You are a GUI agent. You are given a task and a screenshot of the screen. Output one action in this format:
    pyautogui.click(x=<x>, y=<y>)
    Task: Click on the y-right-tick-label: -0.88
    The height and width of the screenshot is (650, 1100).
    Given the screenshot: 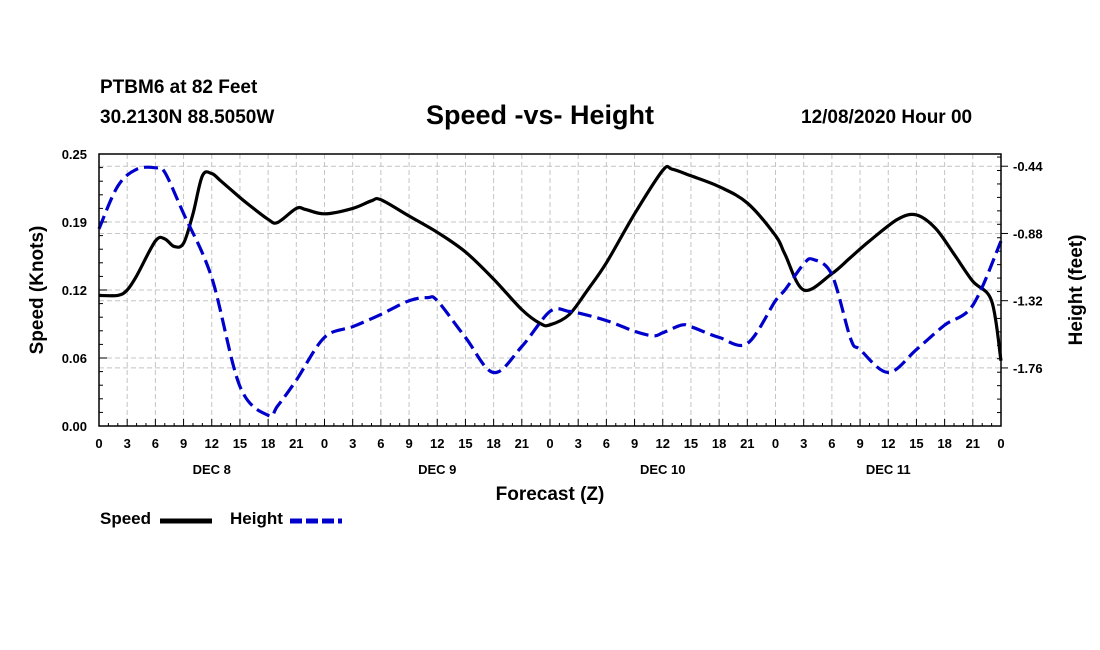 What is the action you would take?
    pyautogui.click(x=1028, y=233)
    